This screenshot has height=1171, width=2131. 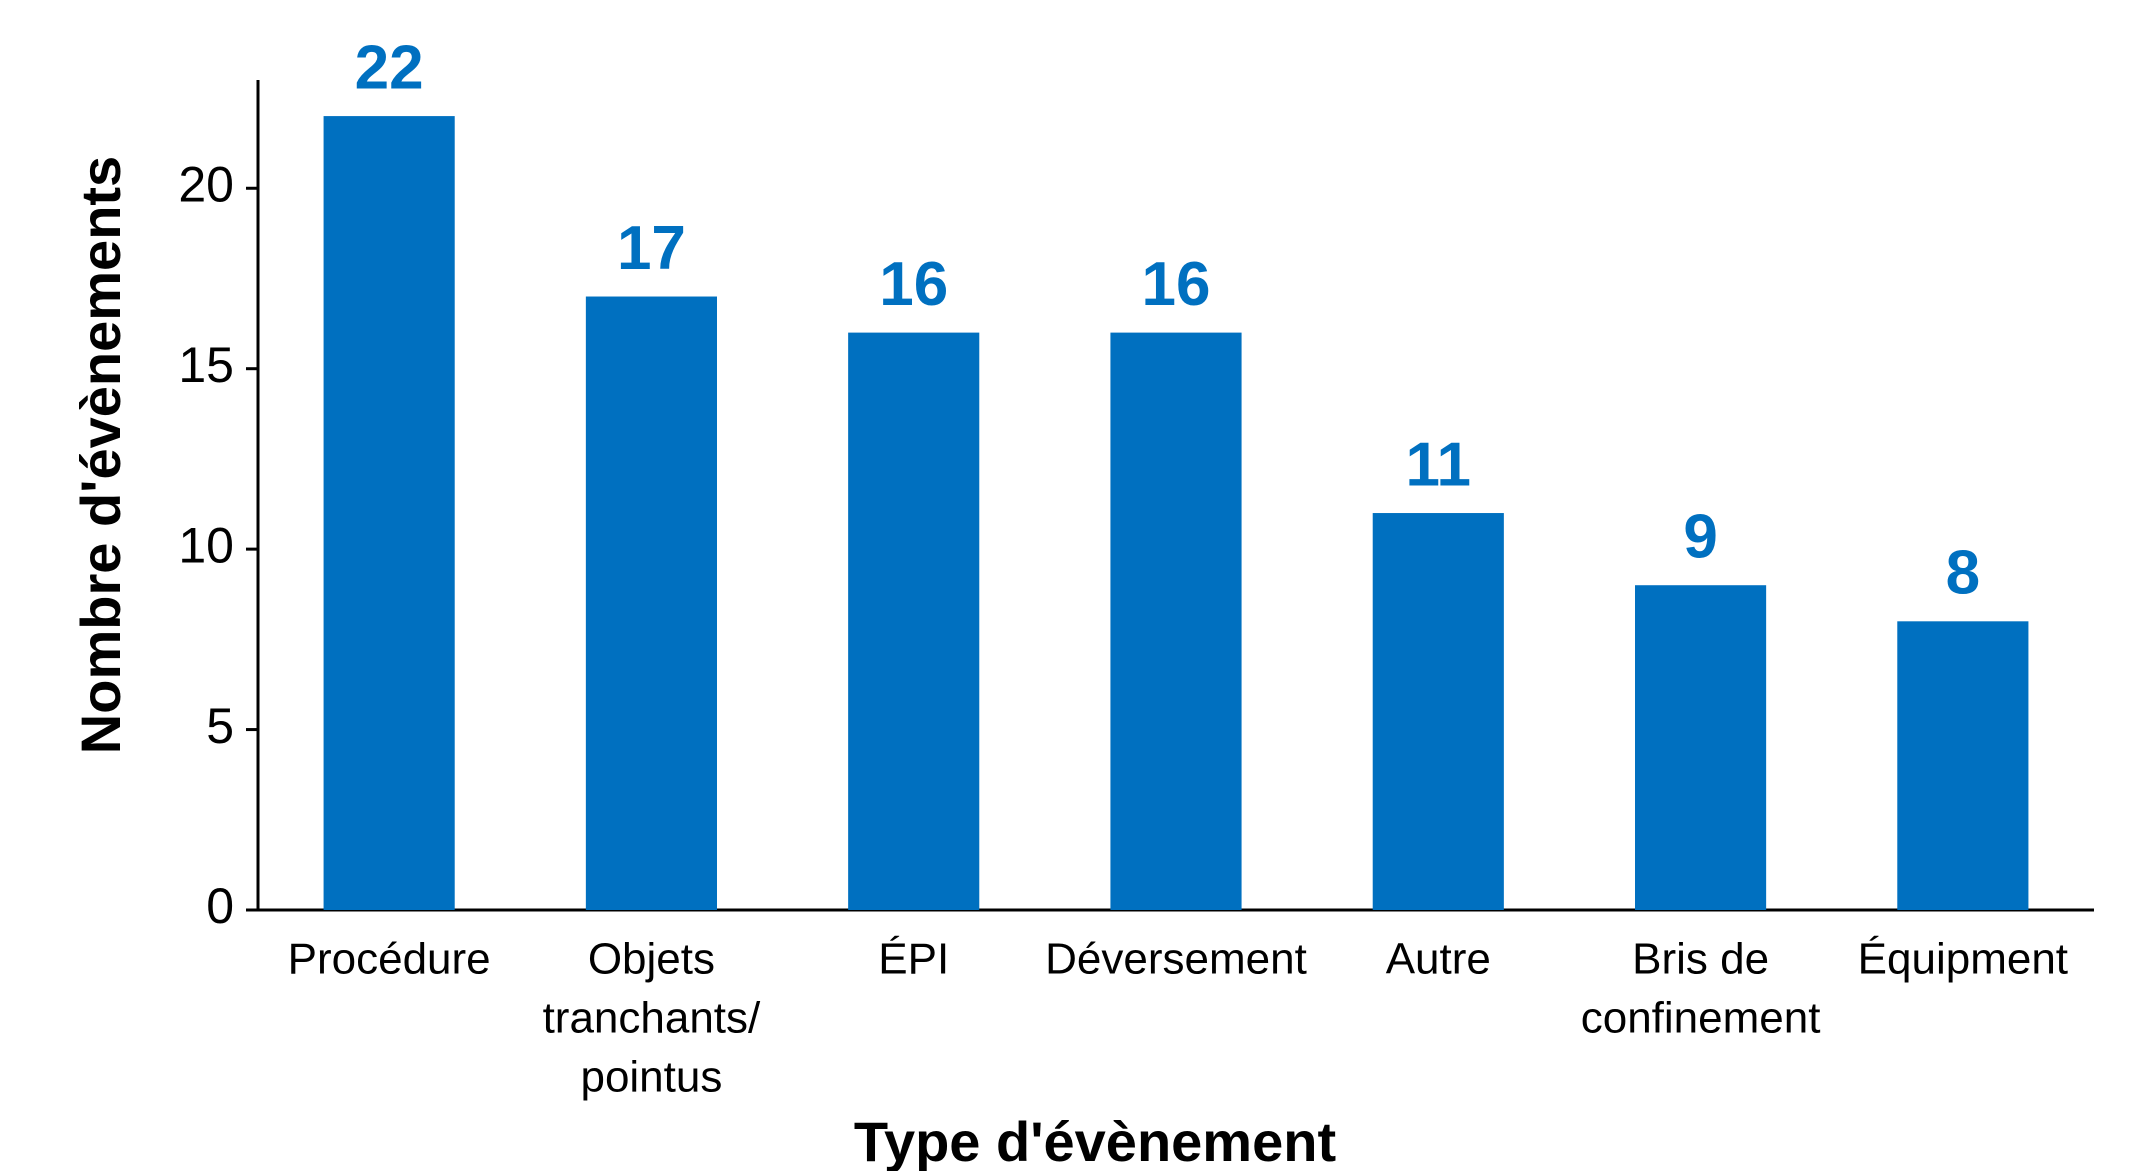 I want to click on y-axis-title: Nombre d'évènements, so click(x=100, y=455).